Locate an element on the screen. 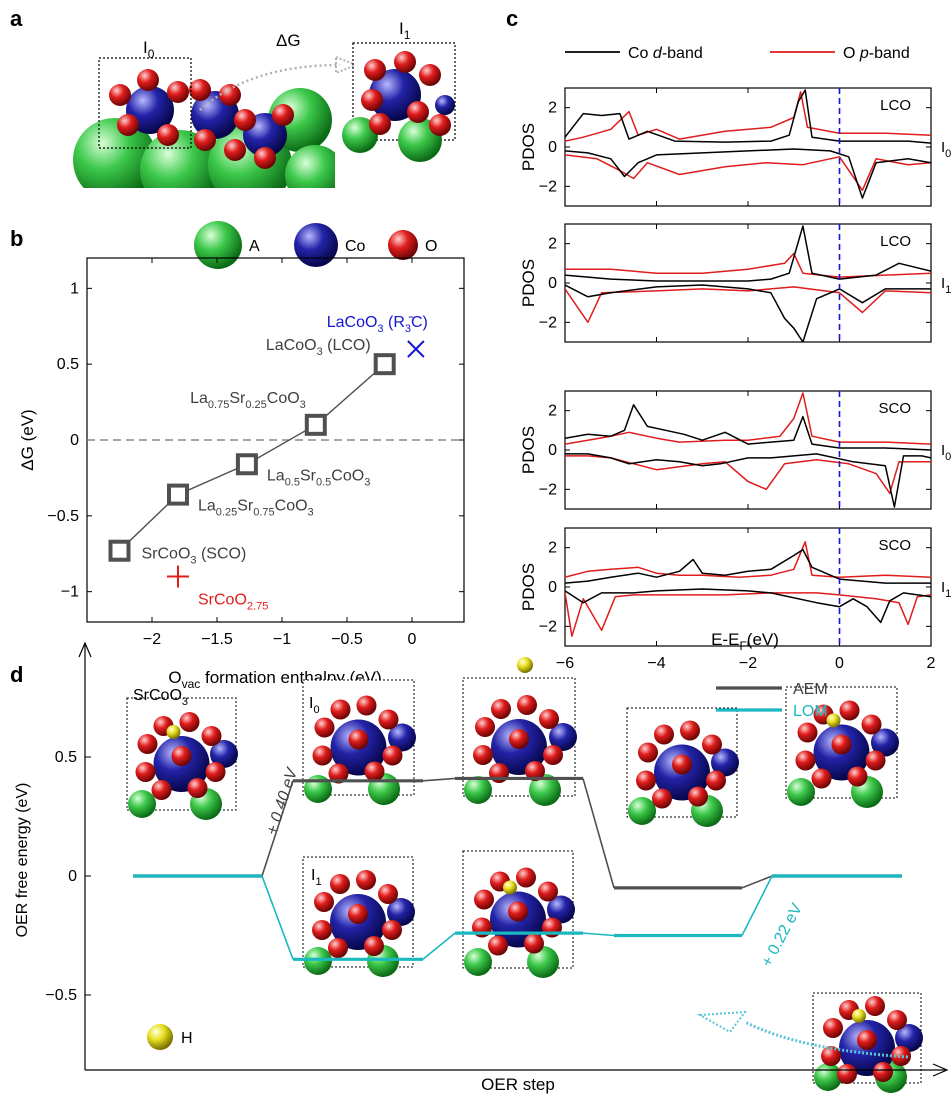  chart-b-marks is located at coordinates (275, 464).